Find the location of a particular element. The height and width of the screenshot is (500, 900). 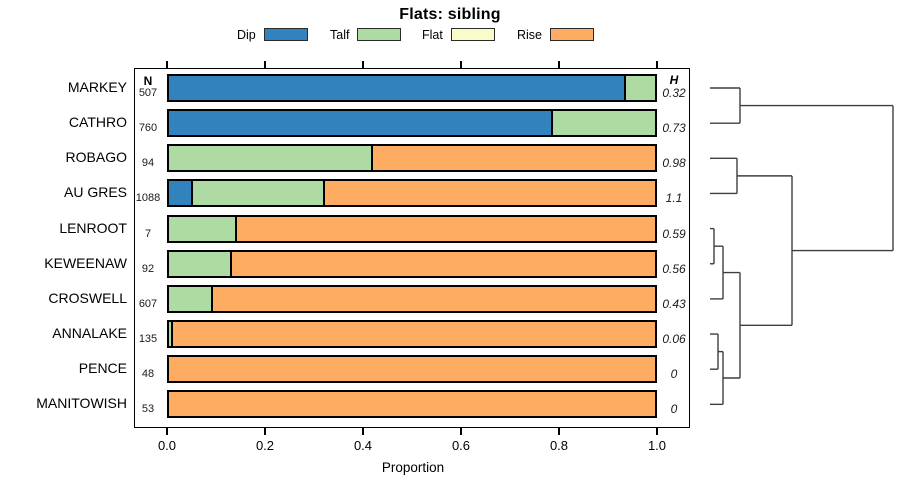

n-column-header: N is located at coordinates (148, 81).